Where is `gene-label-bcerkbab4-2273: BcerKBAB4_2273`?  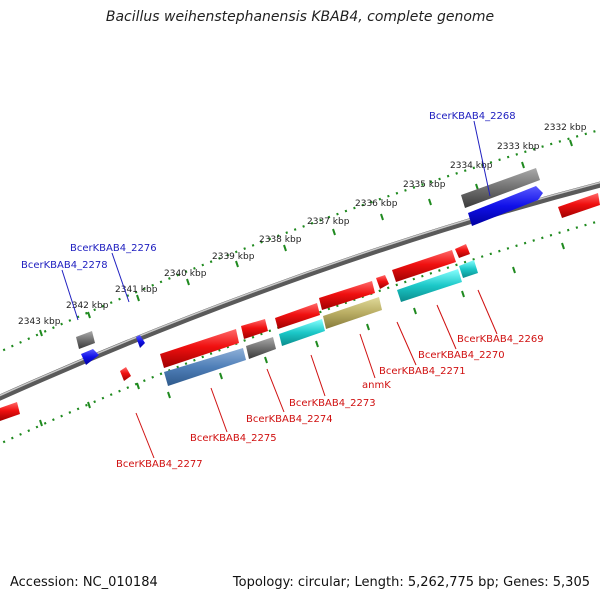
gene-label-bcerkbab4-2273: BcerKBAB4_2273 is located at coordinates (332, 403).